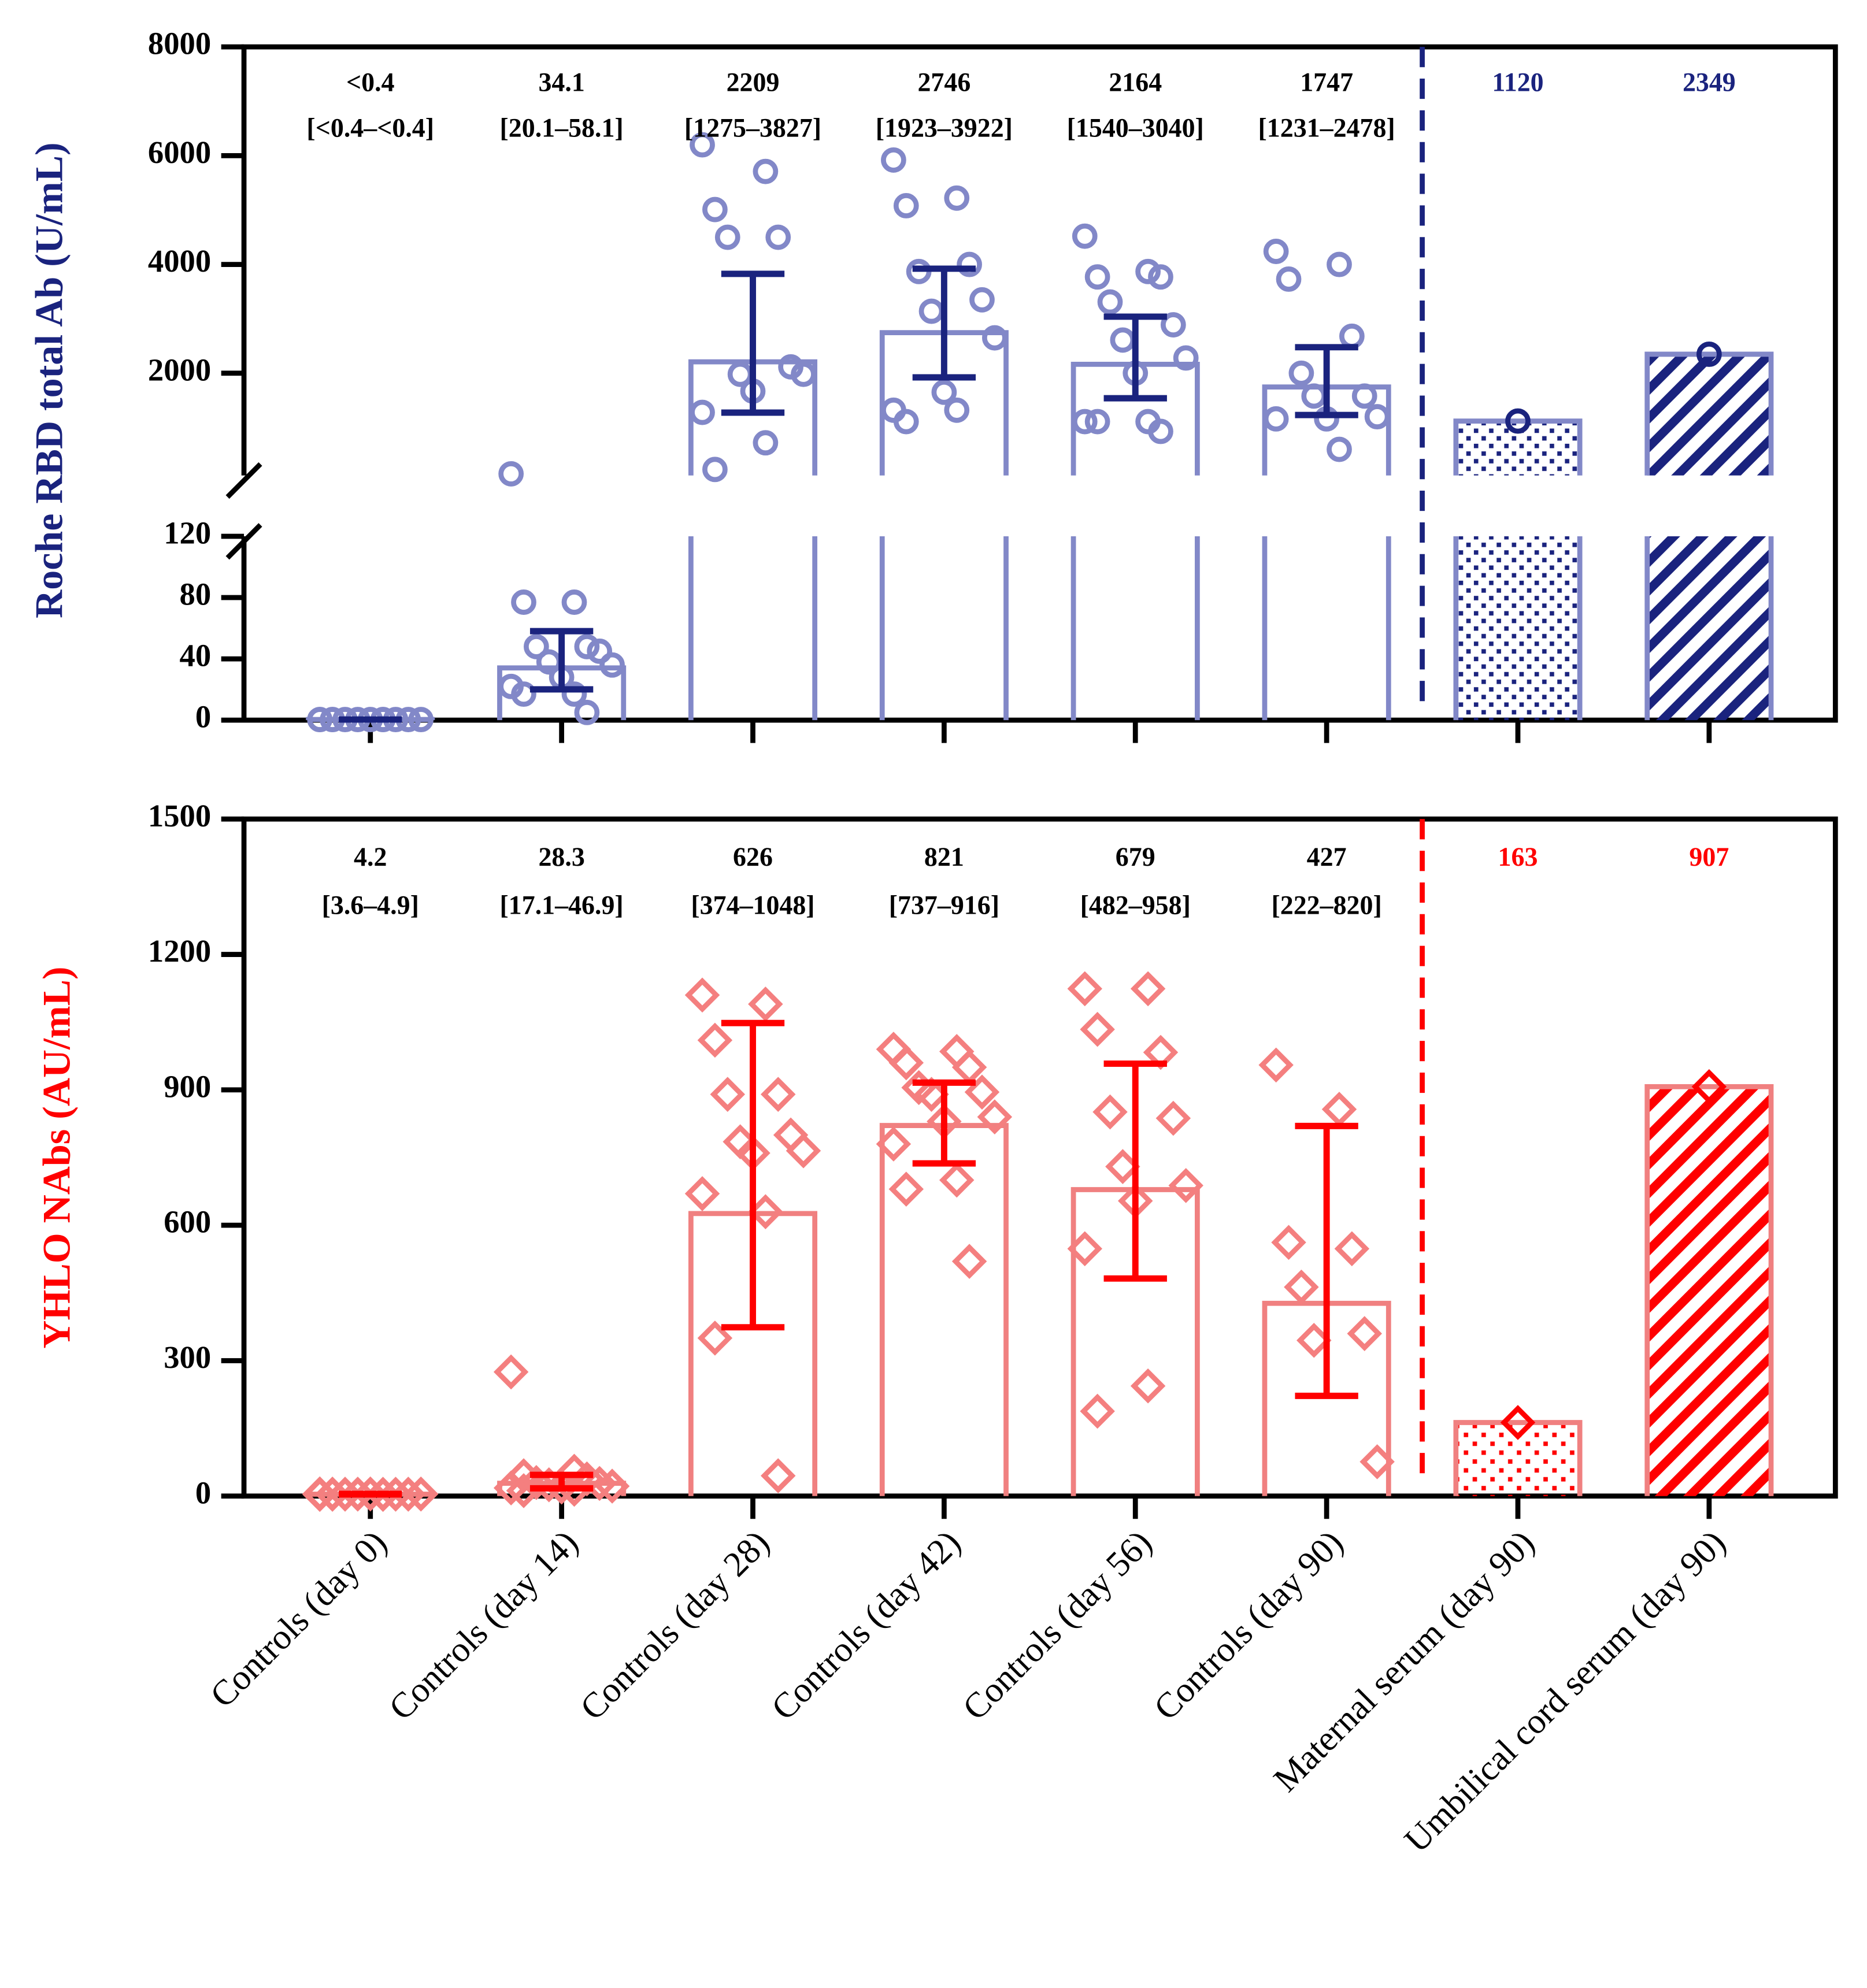  I want to click on y-tick-label: 1200, so click(179, 951).